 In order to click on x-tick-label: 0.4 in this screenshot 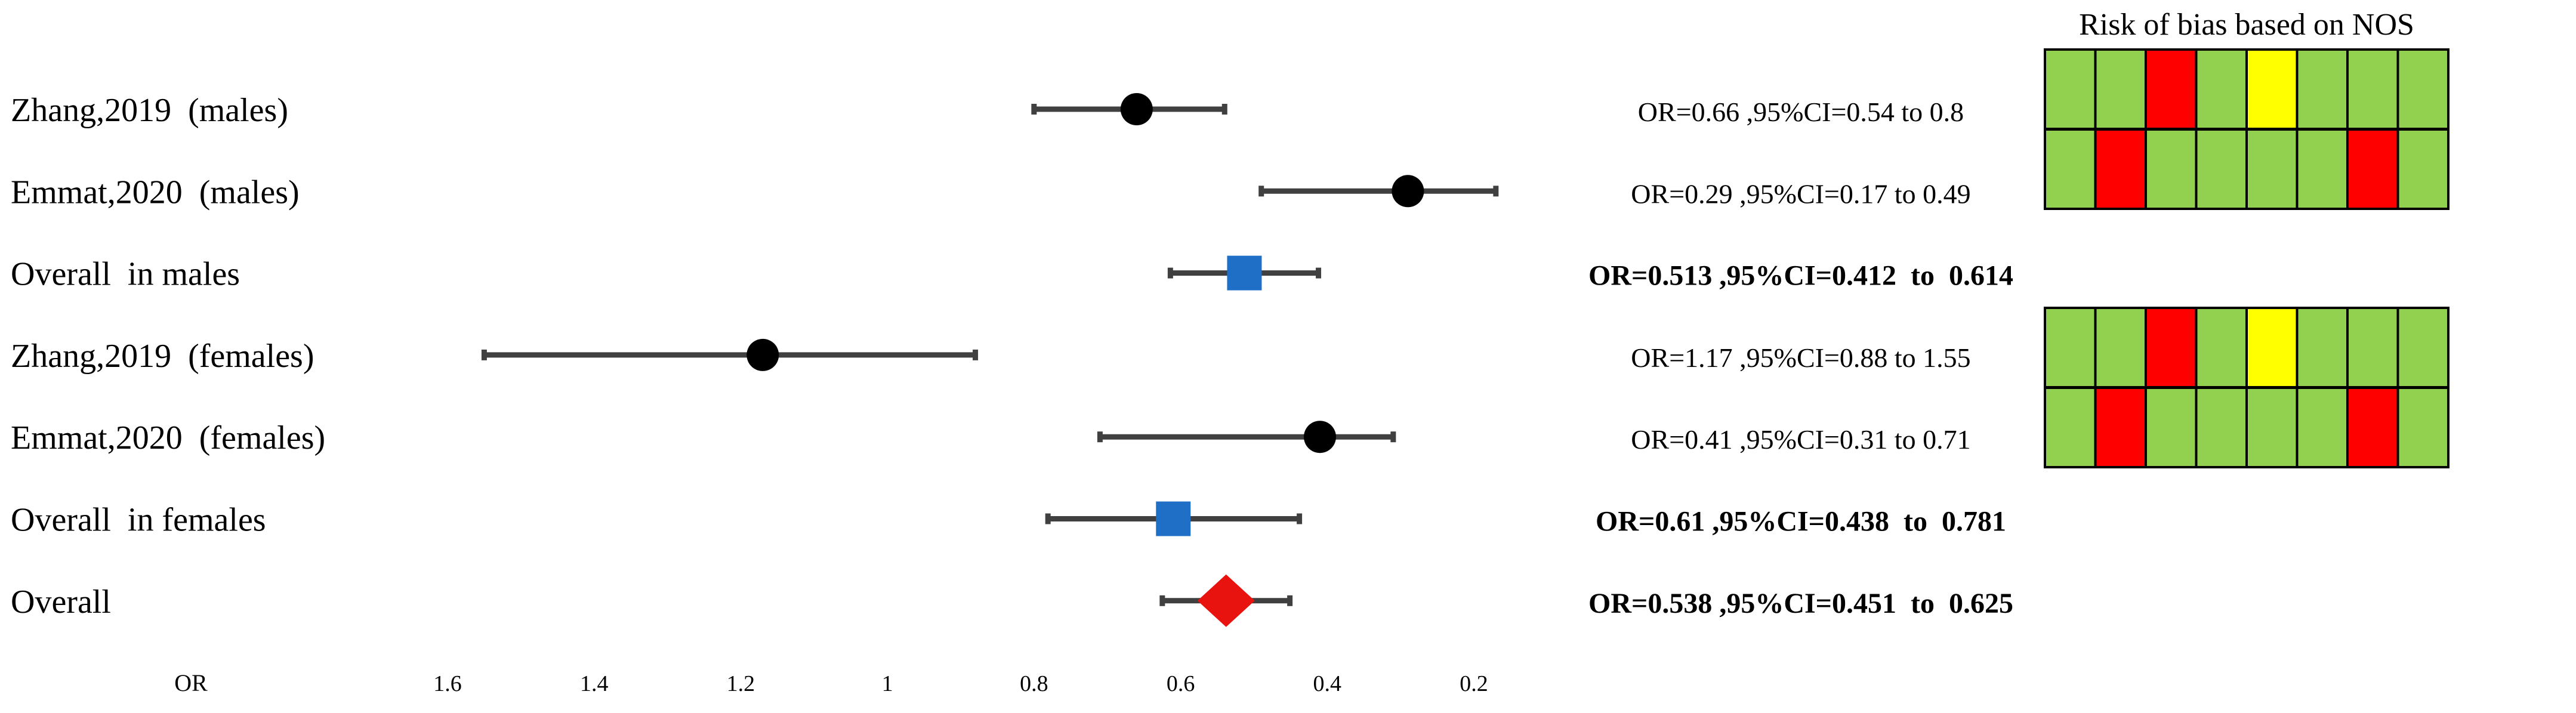, I will do `click(1327, 683)`.